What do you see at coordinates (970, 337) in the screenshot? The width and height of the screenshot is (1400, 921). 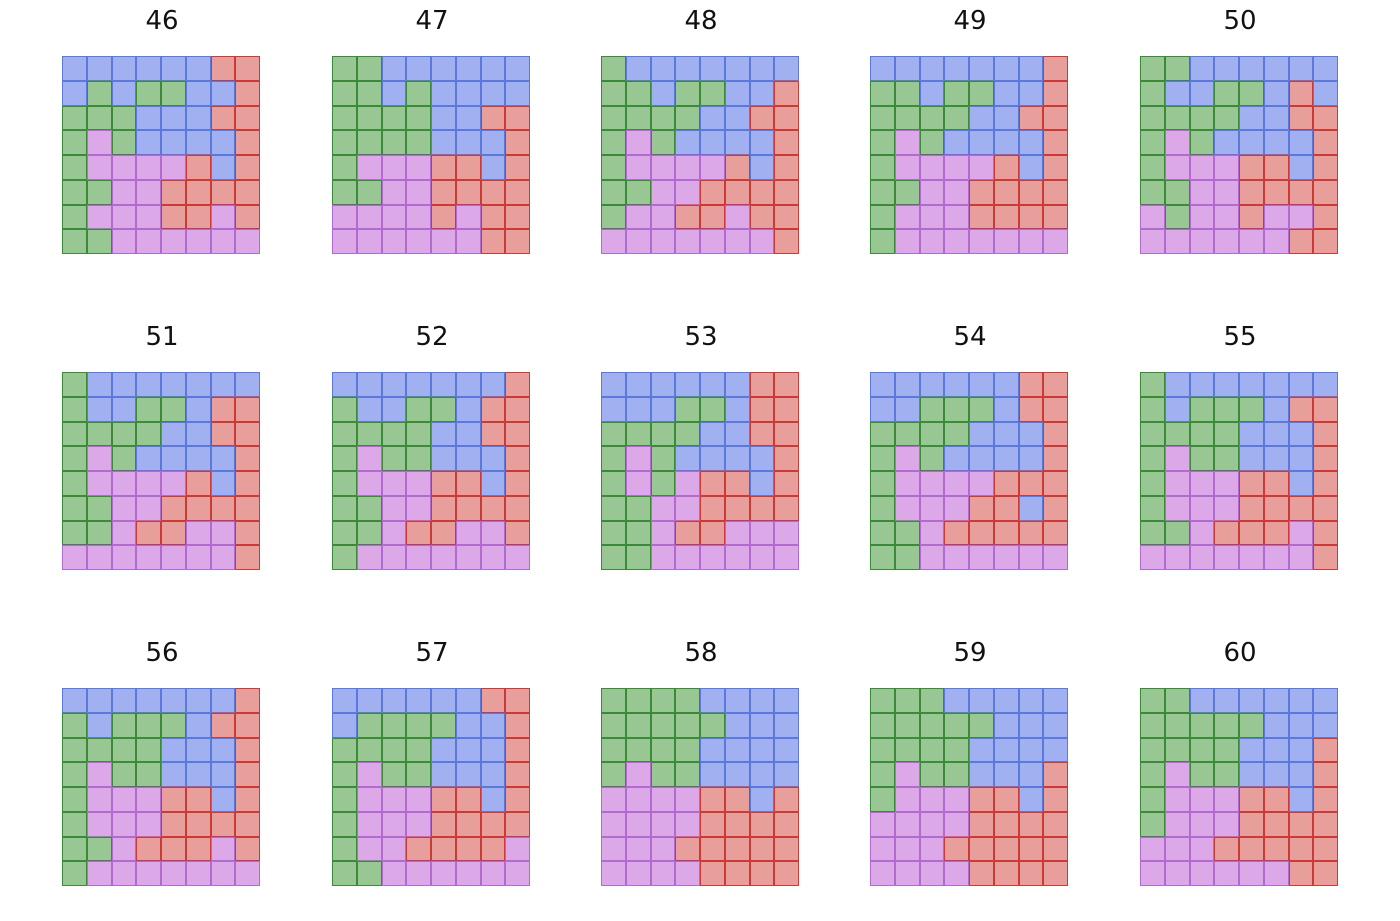 I see `panel-title: 54` at bounding box center [970, 337].